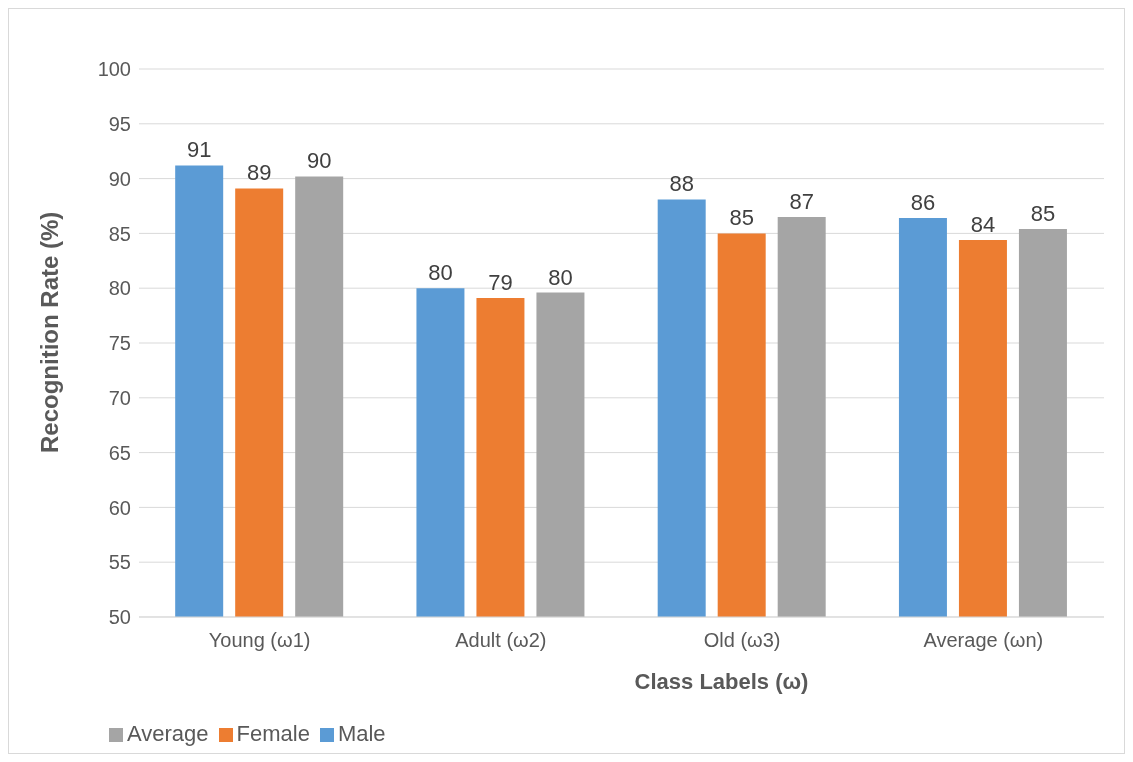 The height and width of the screenshot is (762, 1133). Describe the element at coordinates (119, 507) in the screenshot. I see `y-tick-label: 60` at that location.